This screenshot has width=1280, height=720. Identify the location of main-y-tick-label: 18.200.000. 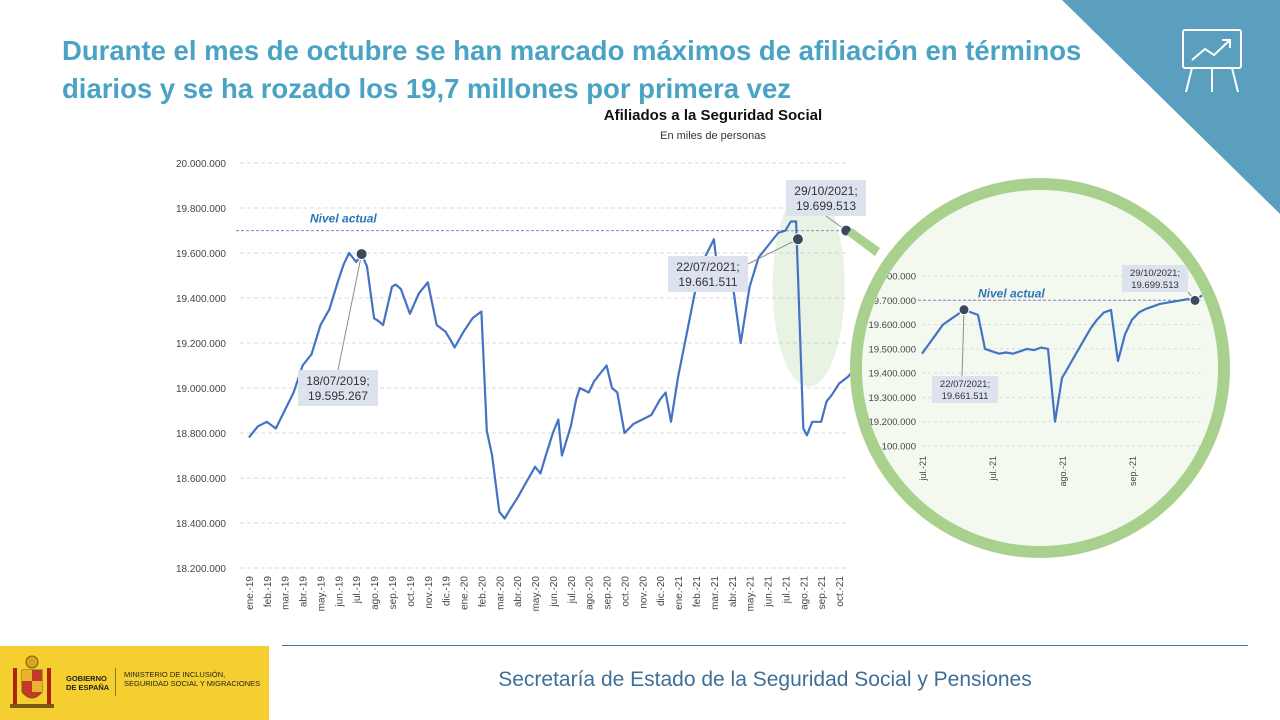
(201, 569).